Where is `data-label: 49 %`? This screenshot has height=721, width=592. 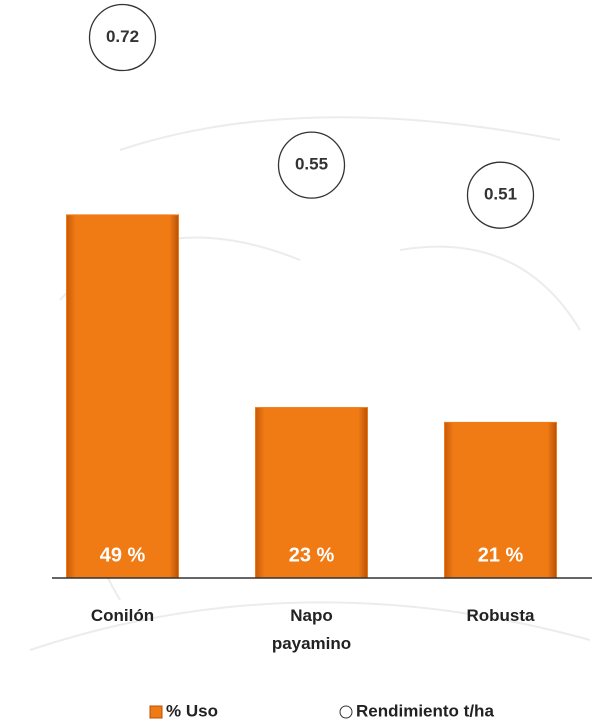
data-label: 49 % is located at coordinates (123, 555).